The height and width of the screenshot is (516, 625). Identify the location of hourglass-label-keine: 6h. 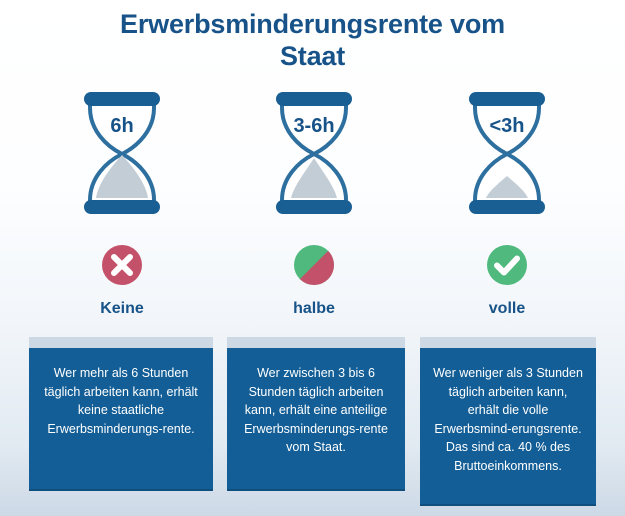
(121, 126).